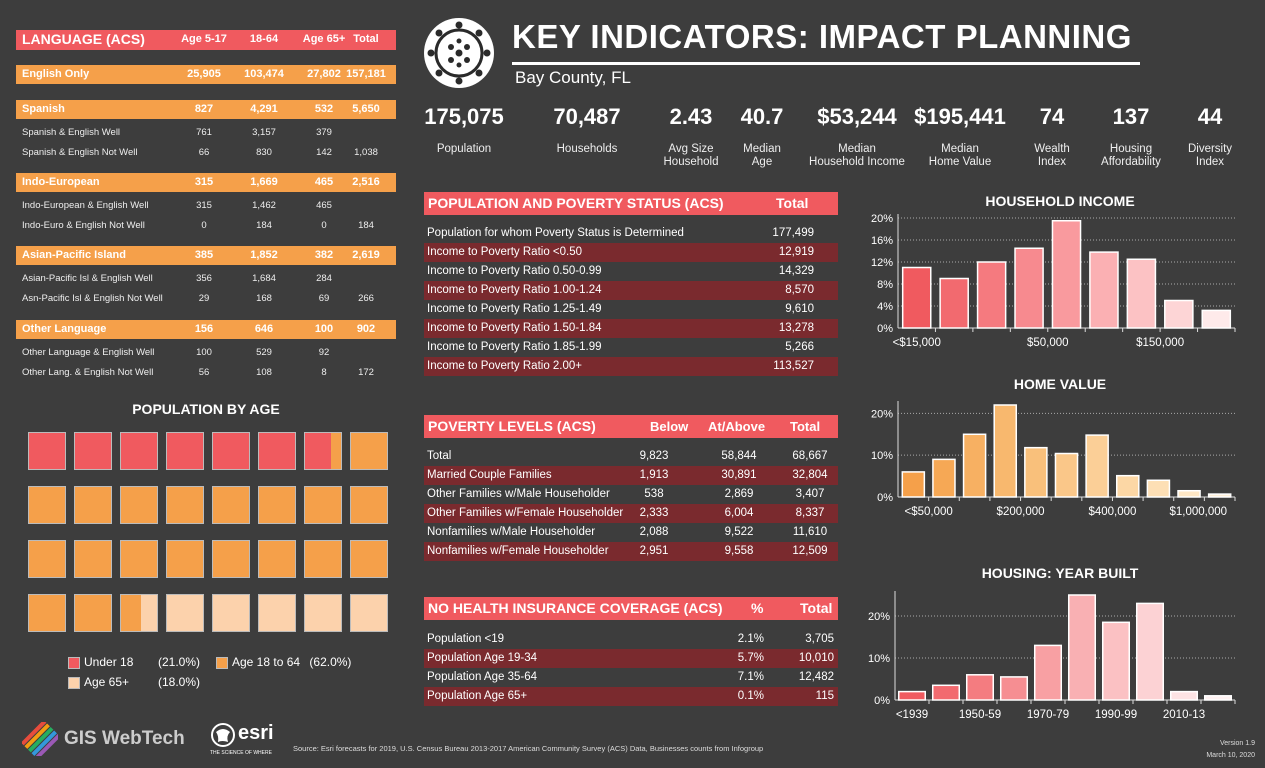 The height and width of the screenshot is (768, 1265). I want to click on gis-webtech-logo: GIS WebTech, so click(102, 739).